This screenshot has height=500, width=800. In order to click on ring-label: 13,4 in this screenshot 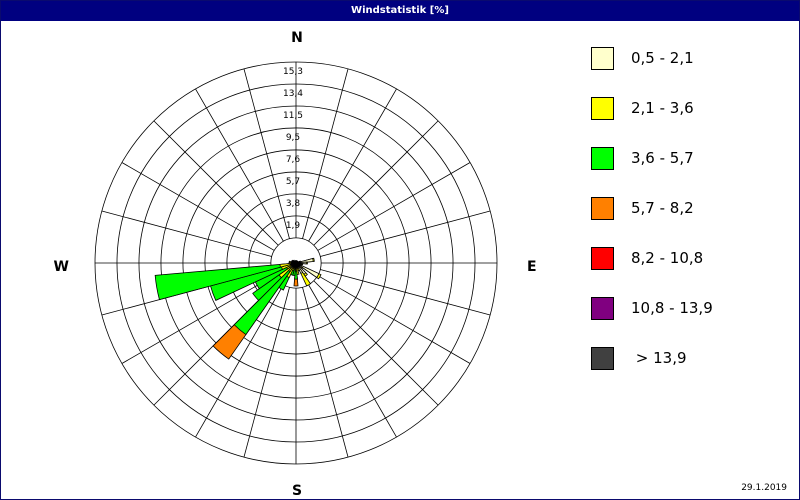, I will do `click(293, 94)`.